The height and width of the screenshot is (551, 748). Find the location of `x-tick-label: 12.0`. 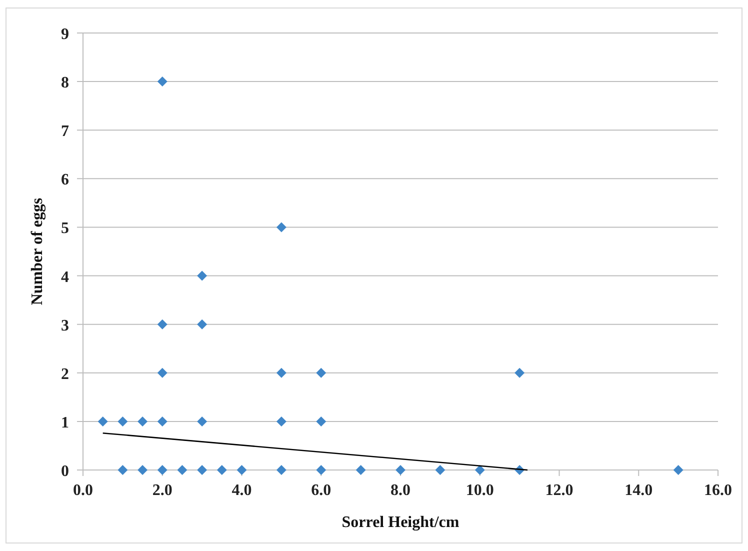

x-tick-label: 12.0 is located at coordinates (559, 490).